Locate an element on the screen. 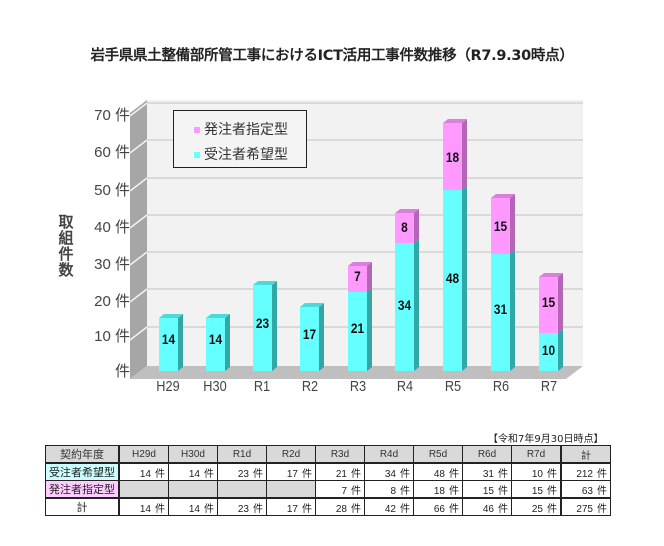 This screenshot has height=546, width=664. bar-label-R4-owner: 8 is located at coordinates (404, 227).